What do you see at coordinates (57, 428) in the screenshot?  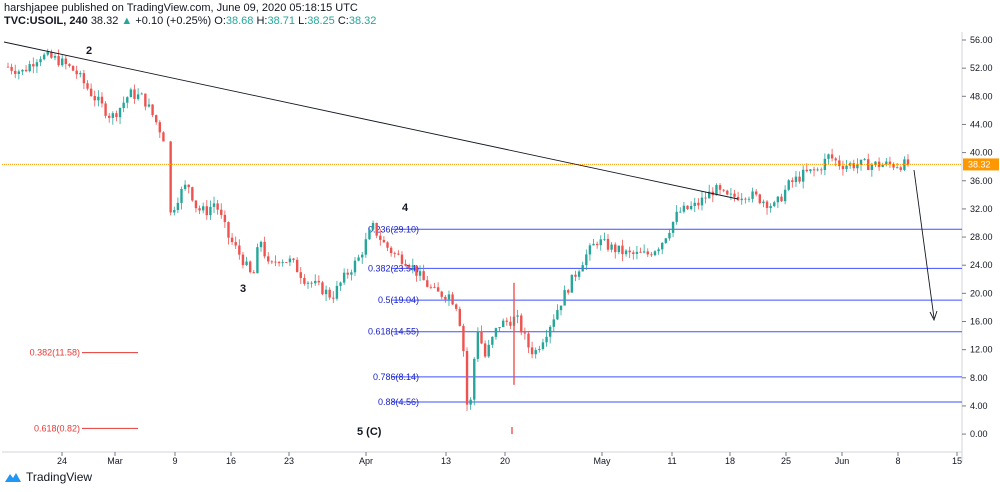 I see `red-fib-label: 0.618(0.82)` at bounding box center [57, 428].